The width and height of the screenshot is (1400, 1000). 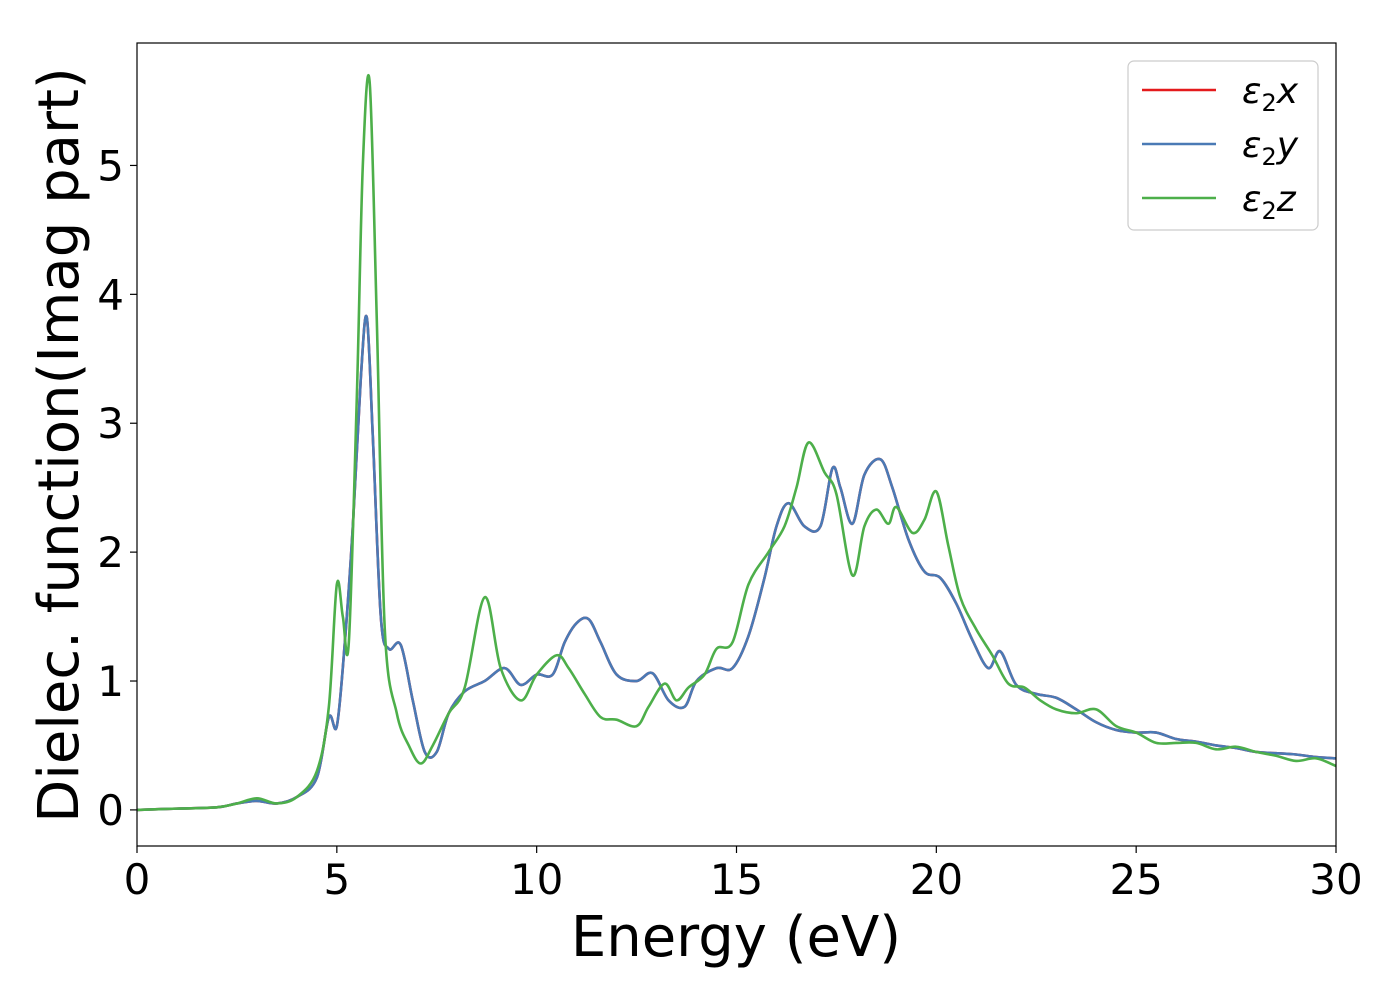 I want to click on y-tick-label: 4, so click(x=110, y=294).